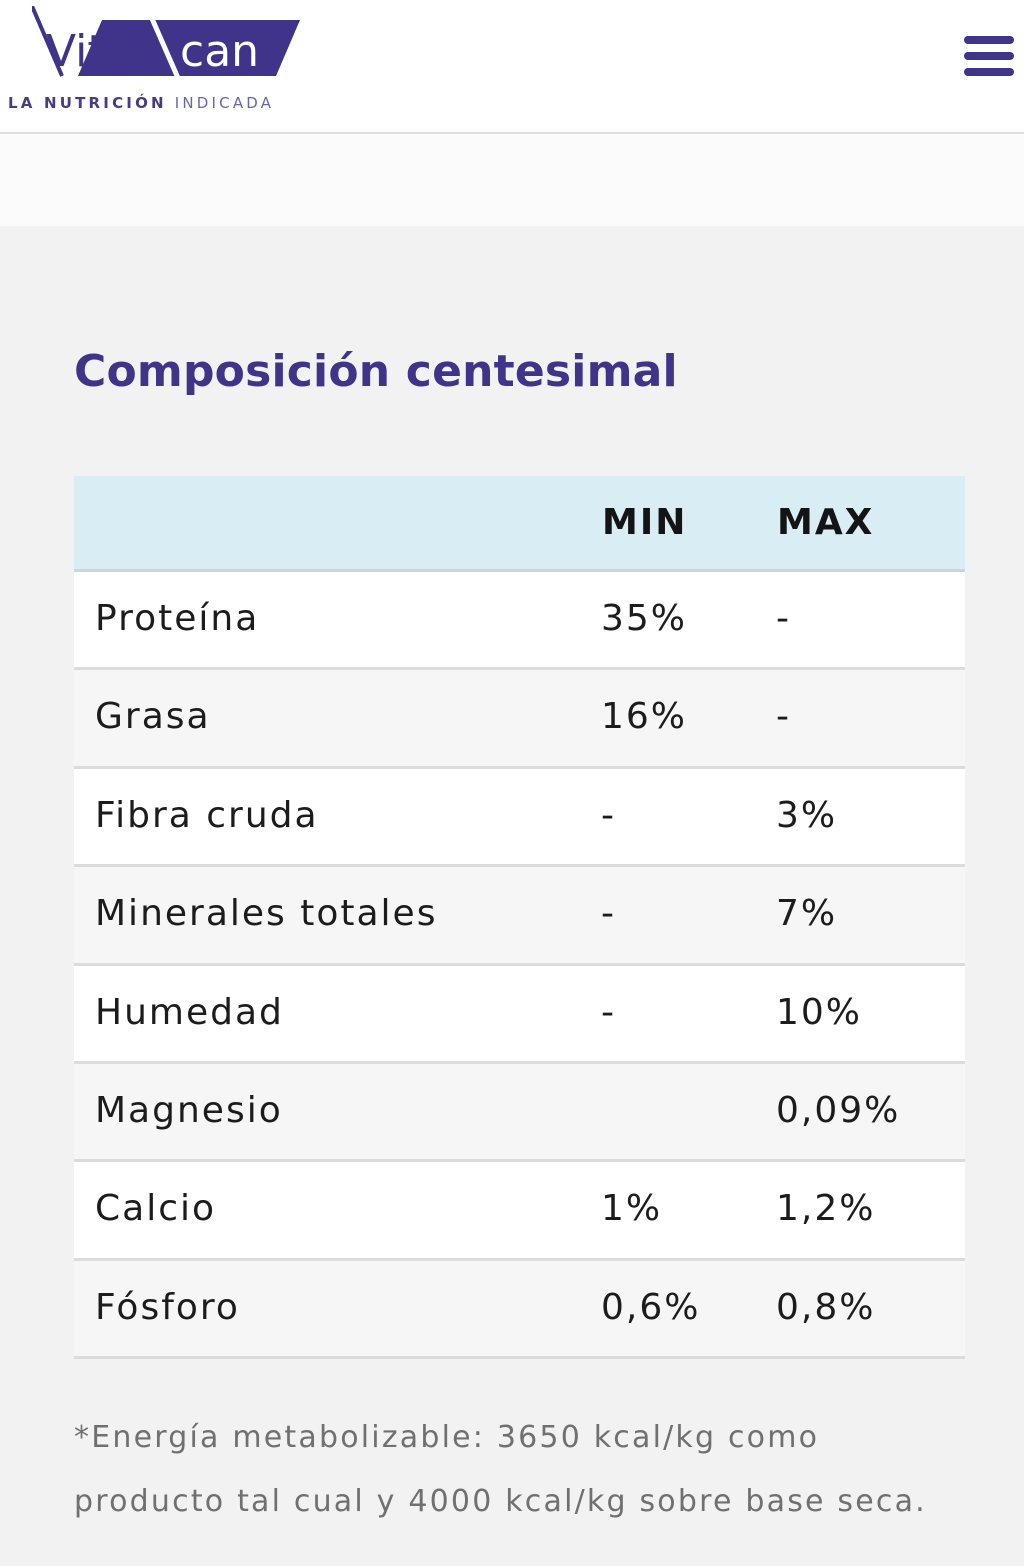 Image resolution: width=1024 pixels, height=1566 pixels. Describe the element at coordinates (519, 1211) in the screenshot. I see `table-row: Calcio 1% 1,2%` at that location.